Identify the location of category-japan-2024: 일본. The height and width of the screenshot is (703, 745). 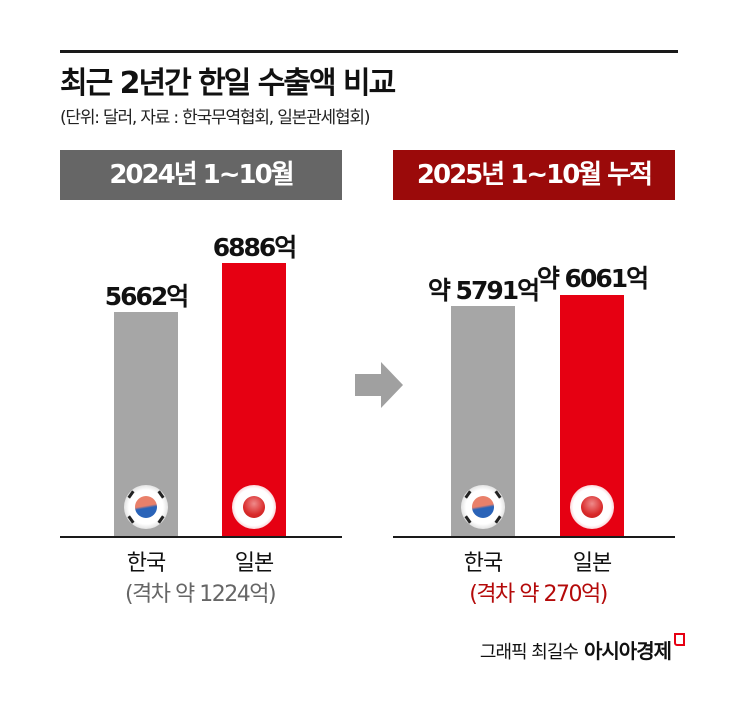
(254, 563).